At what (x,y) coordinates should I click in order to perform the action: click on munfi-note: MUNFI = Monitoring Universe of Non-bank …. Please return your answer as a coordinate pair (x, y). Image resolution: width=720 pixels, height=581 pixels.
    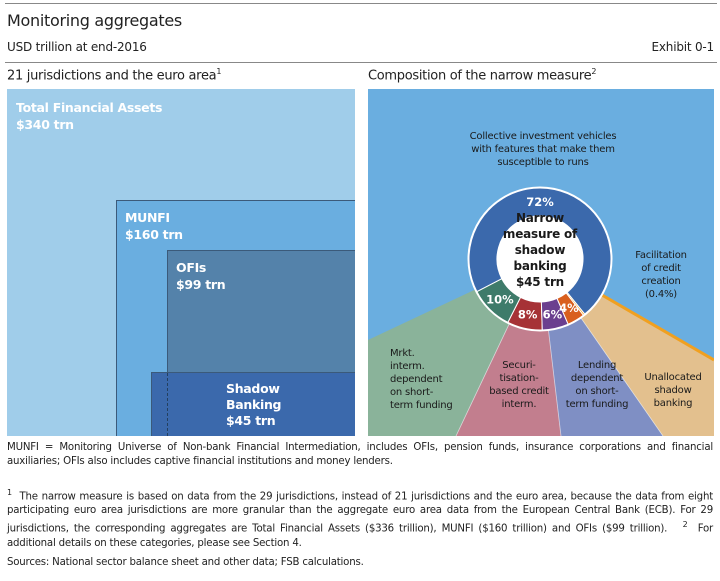
    Looking at the image, I should click on (360, 454).